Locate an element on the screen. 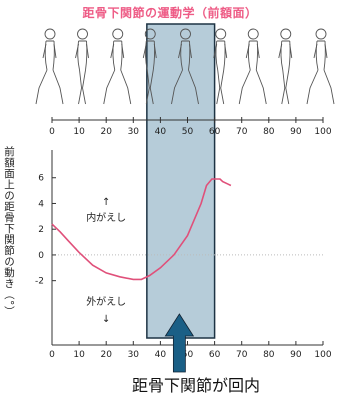  x-tick-label: 70 is located at coordinates (242, 355).